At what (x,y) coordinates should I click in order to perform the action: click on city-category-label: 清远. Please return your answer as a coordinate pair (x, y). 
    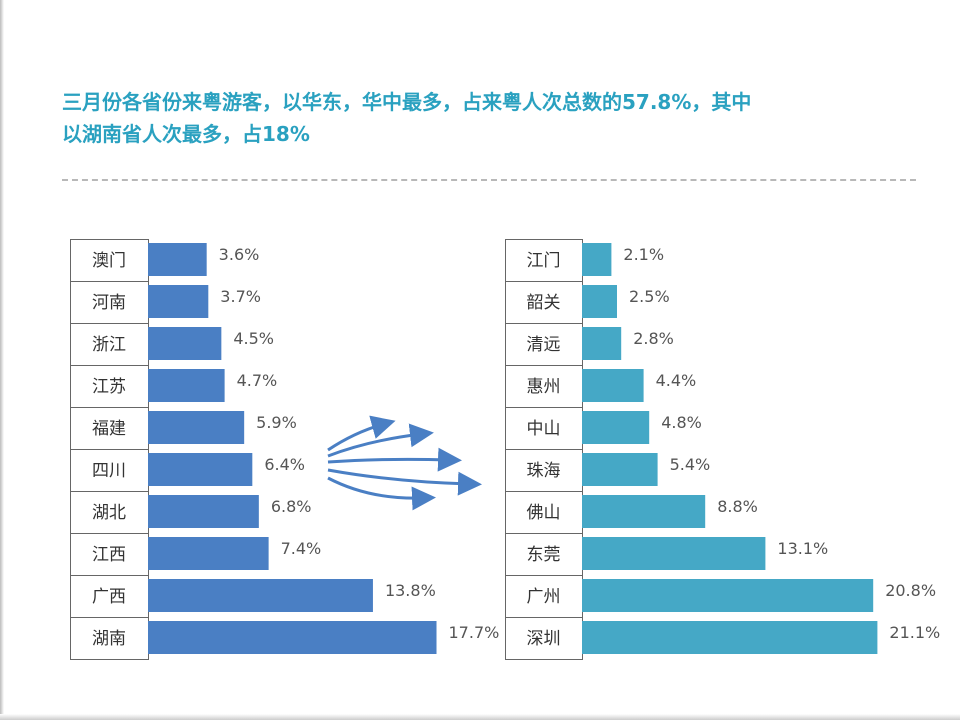
    Looking at the image, I should click on (544, 345).